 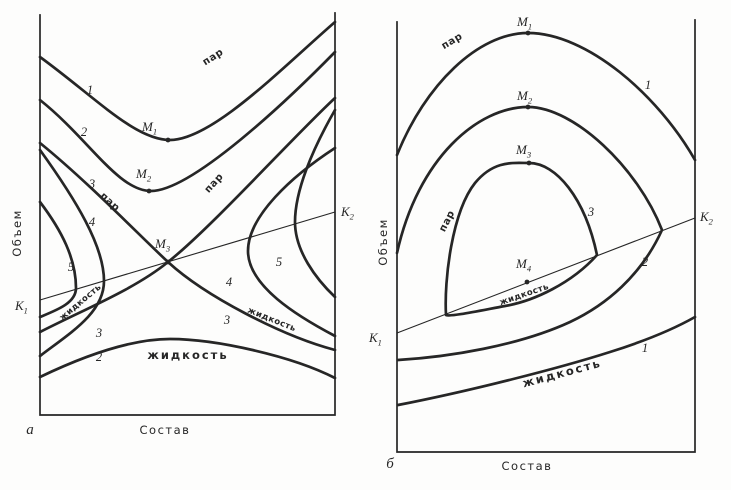 What do you see at coordinates (390, 464) in the screenshot?
I see `panel-b-letter: б` at bounding box center [390, 464].